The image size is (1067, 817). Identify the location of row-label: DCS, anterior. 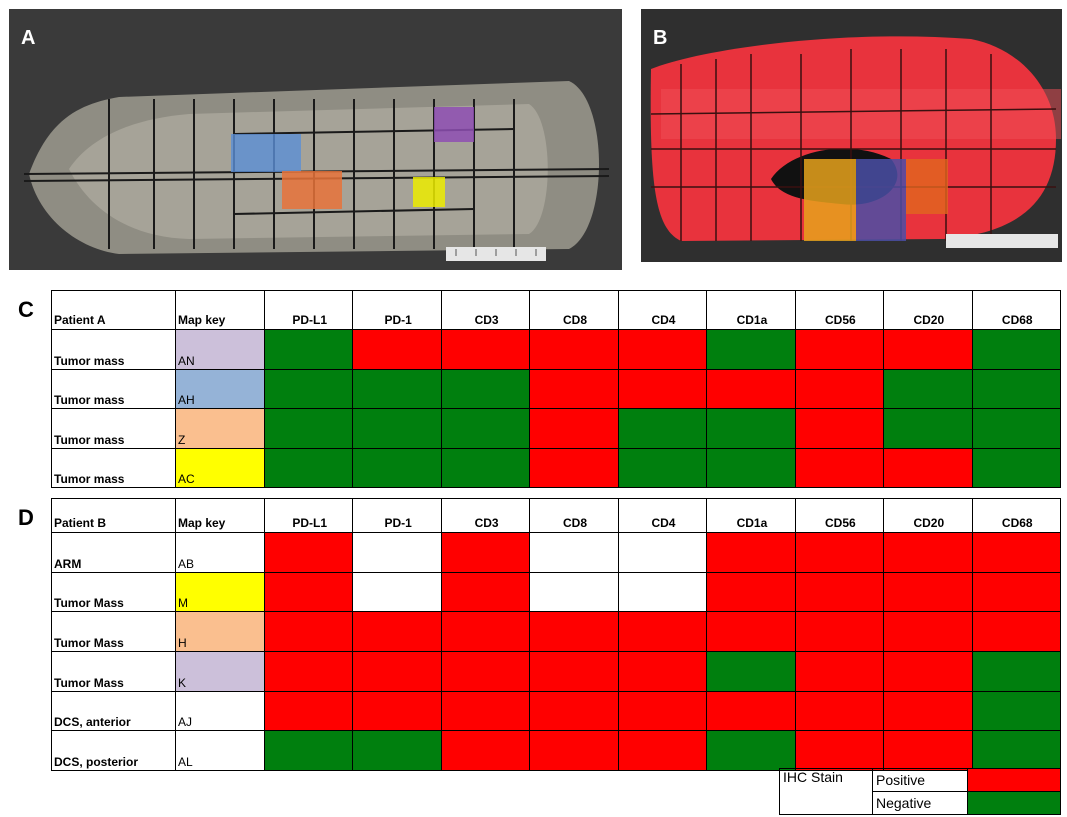
(113, 711).